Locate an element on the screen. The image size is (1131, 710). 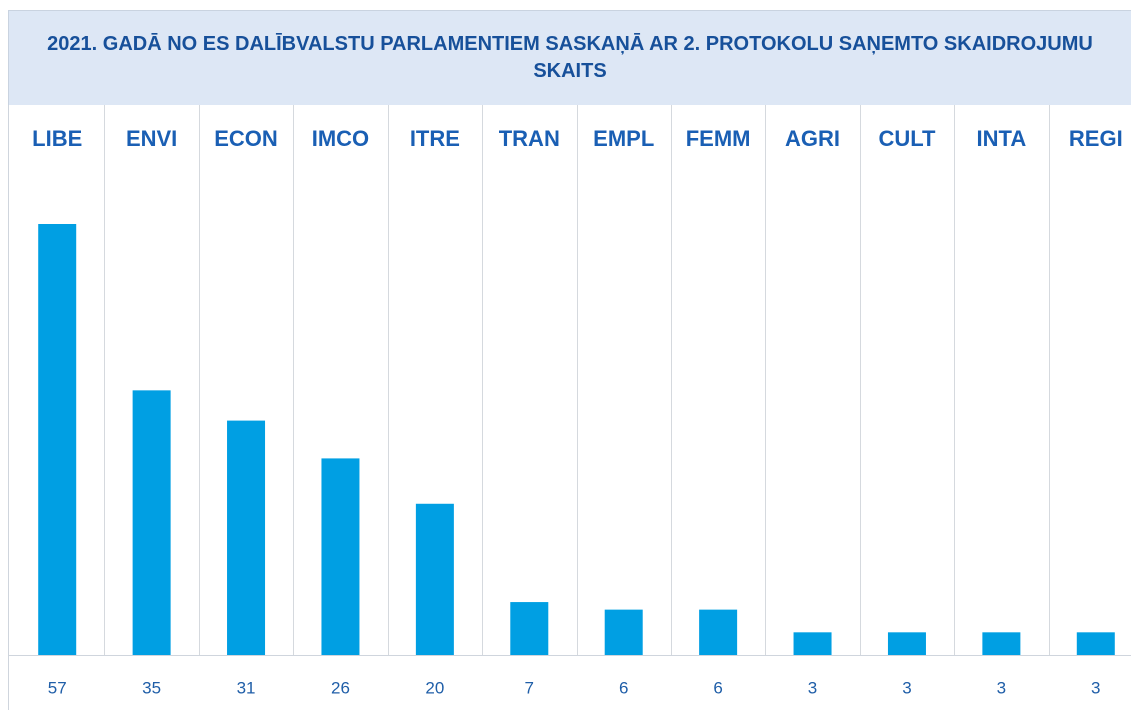
value-label: 57 is located at coordinates (57, 687).